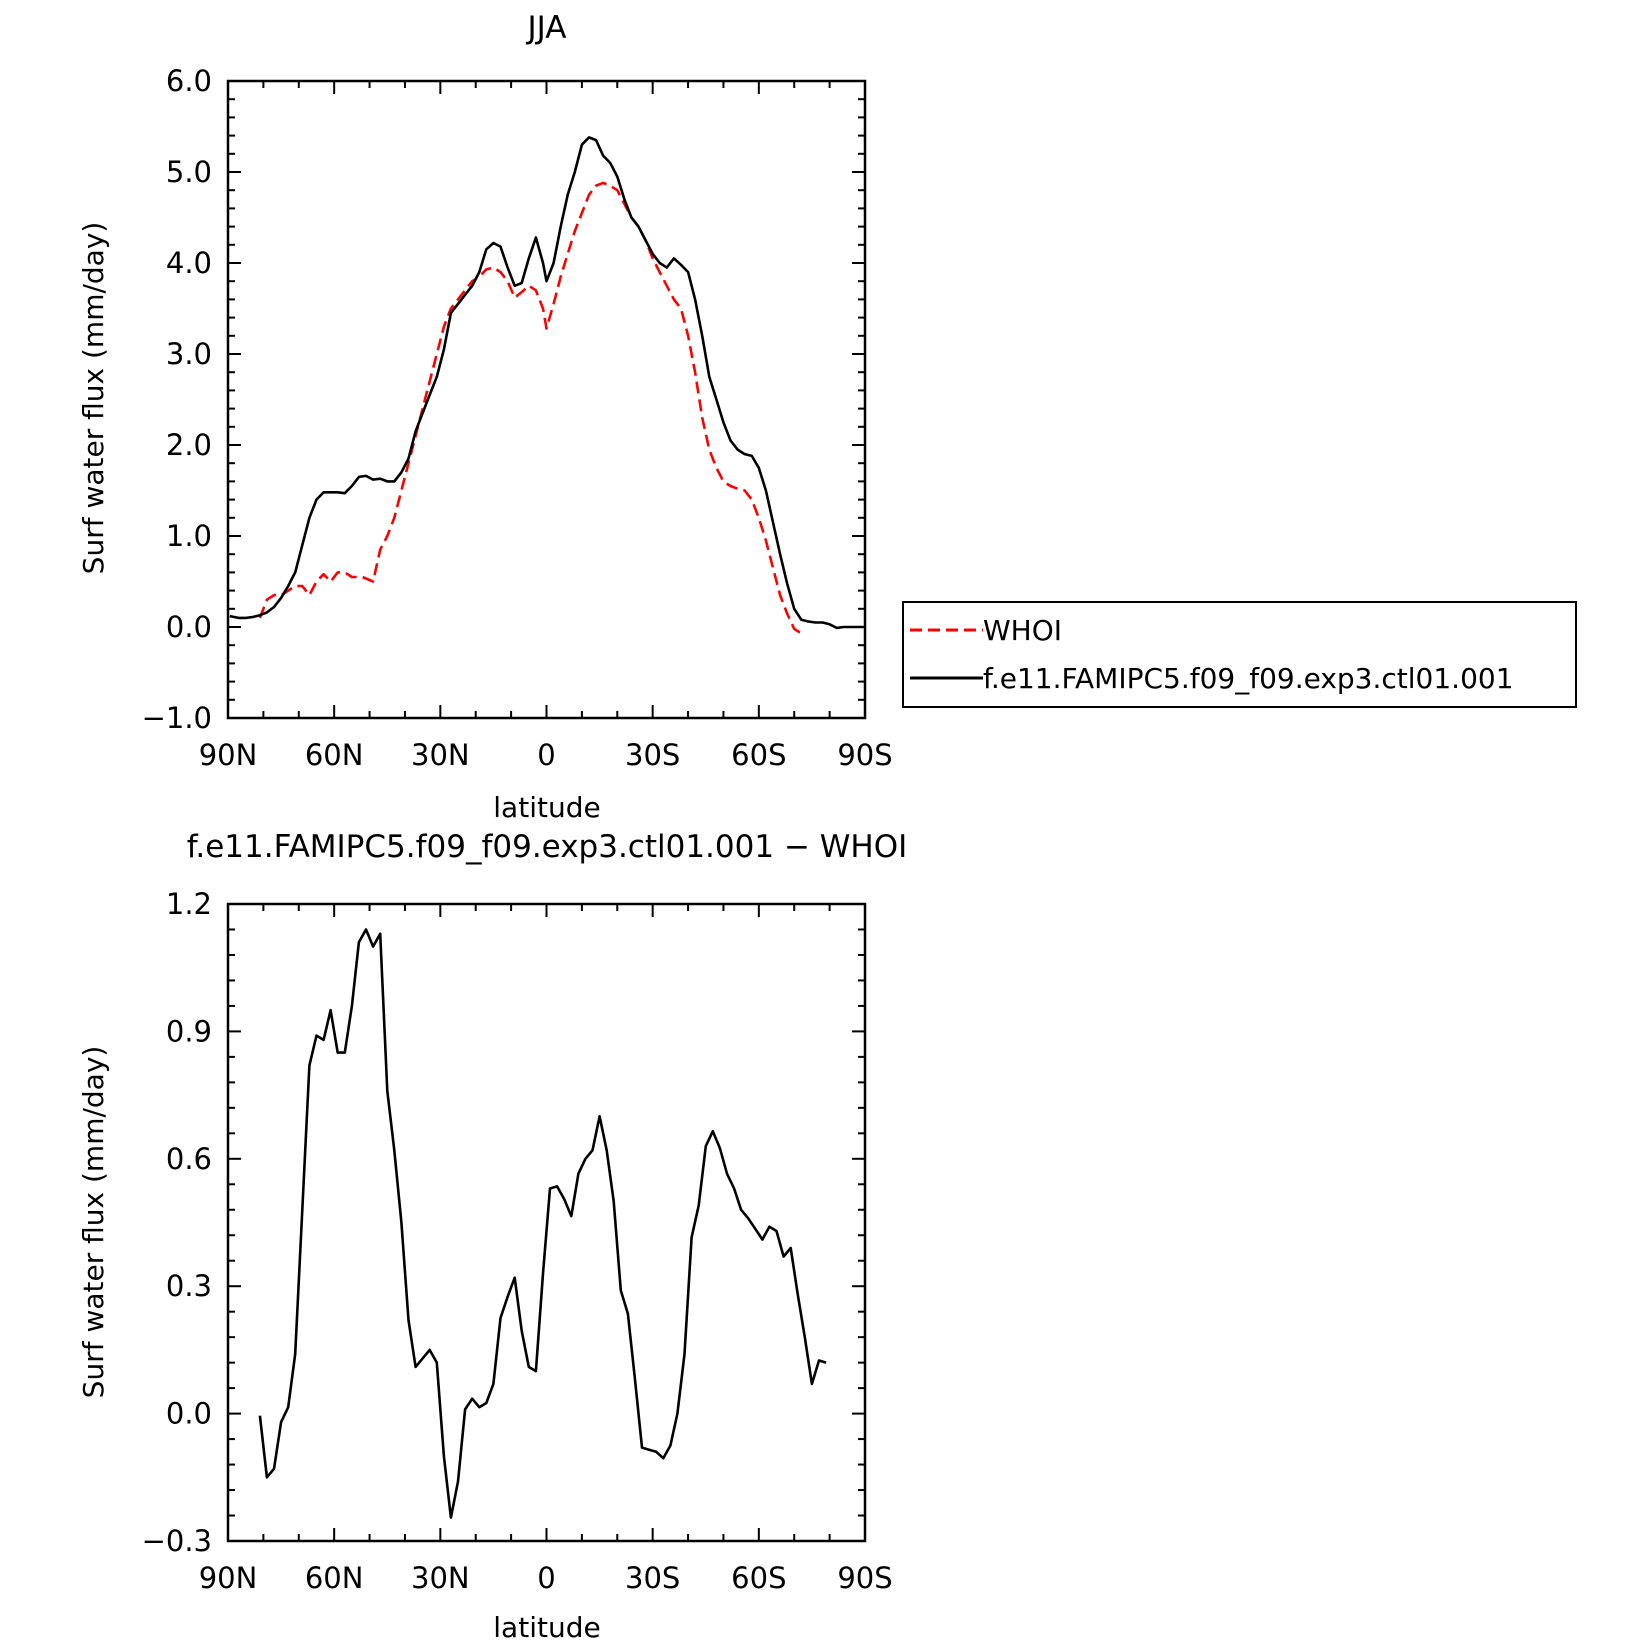  I want to click on y-tick-label: 0.6, so click(189, 1159).